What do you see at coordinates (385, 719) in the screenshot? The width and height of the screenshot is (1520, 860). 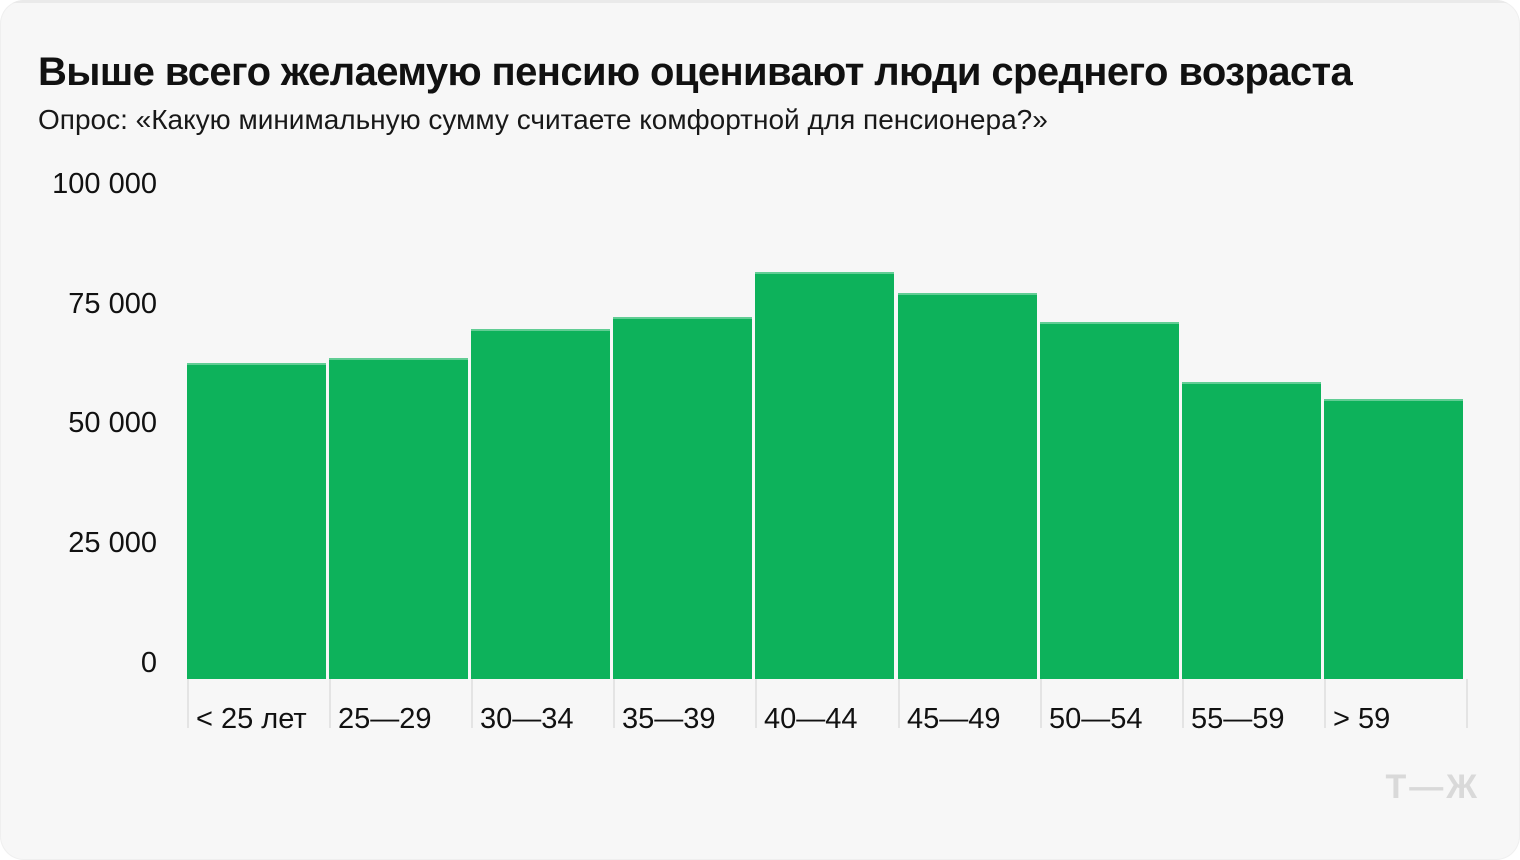 I see `x-axis-label: 25—29` at bounding box center [385, 719].